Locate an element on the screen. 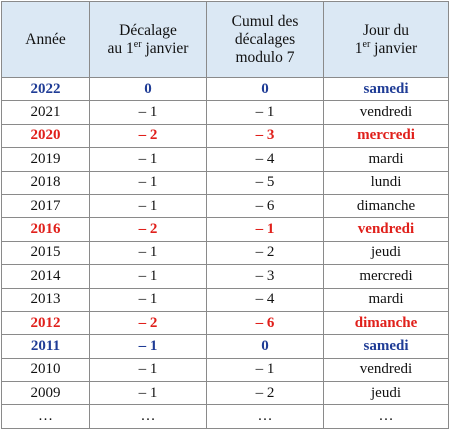 The height and width of the screenshot is (432, 450). table-row: 2009– 1– 2 jeudi is located at coordinates (225, 393).